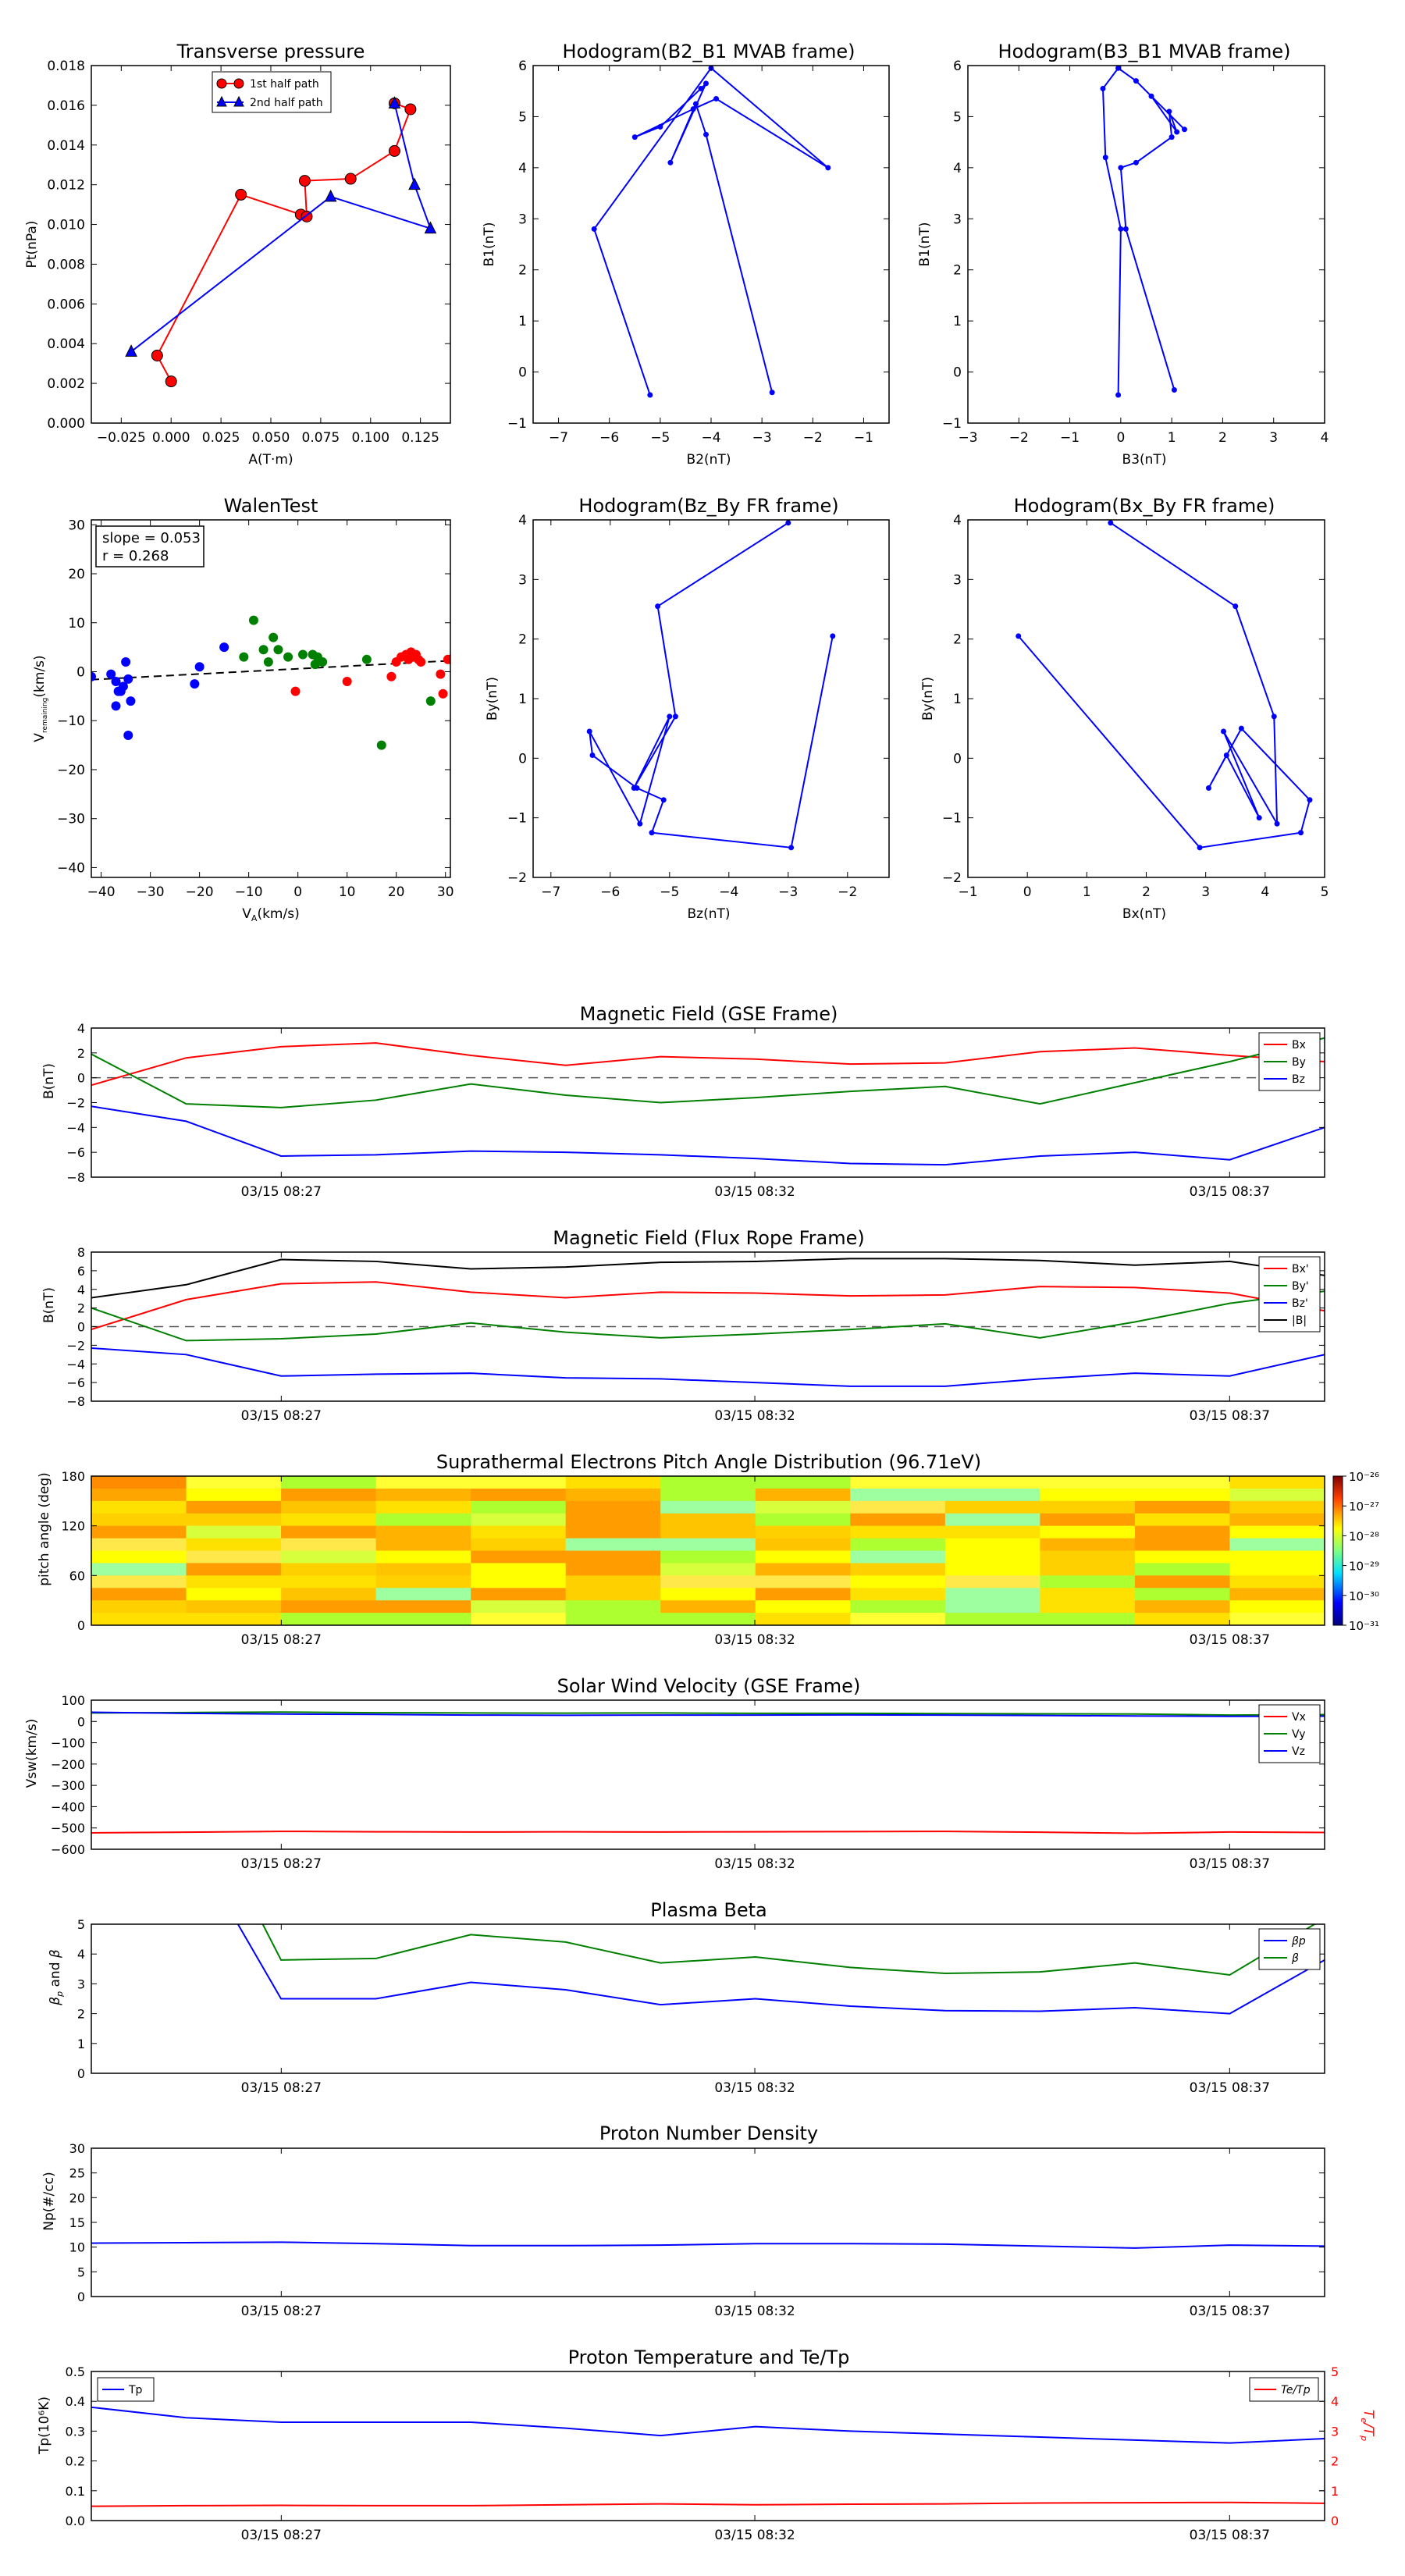  I want to click on tp-time-label: 03/15 08:27, so click(281, 2535).